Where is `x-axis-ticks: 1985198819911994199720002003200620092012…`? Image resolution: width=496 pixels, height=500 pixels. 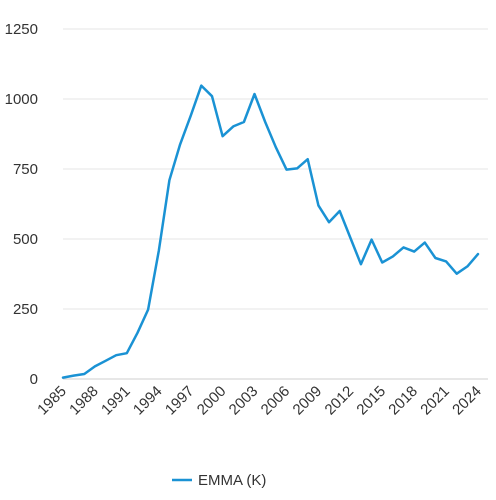
x-axis-ticks: 1985198819911994199720002003200620092012… is located at coordinates (259, 401).